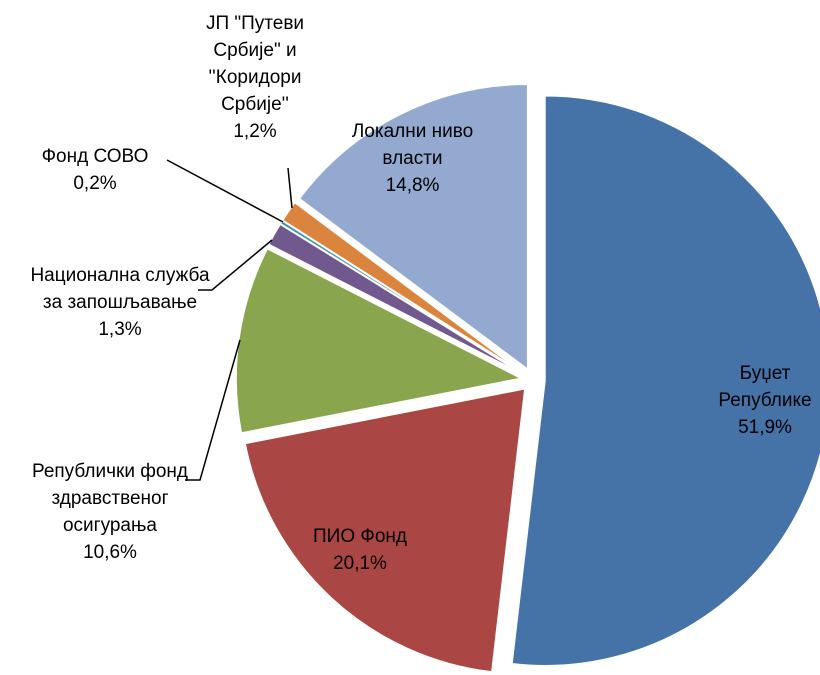 This screenshot has width=820, height=675. Describe the element at coordinates (120, 329) in the screenshot. I see `value-label: 1,3%` at that location.